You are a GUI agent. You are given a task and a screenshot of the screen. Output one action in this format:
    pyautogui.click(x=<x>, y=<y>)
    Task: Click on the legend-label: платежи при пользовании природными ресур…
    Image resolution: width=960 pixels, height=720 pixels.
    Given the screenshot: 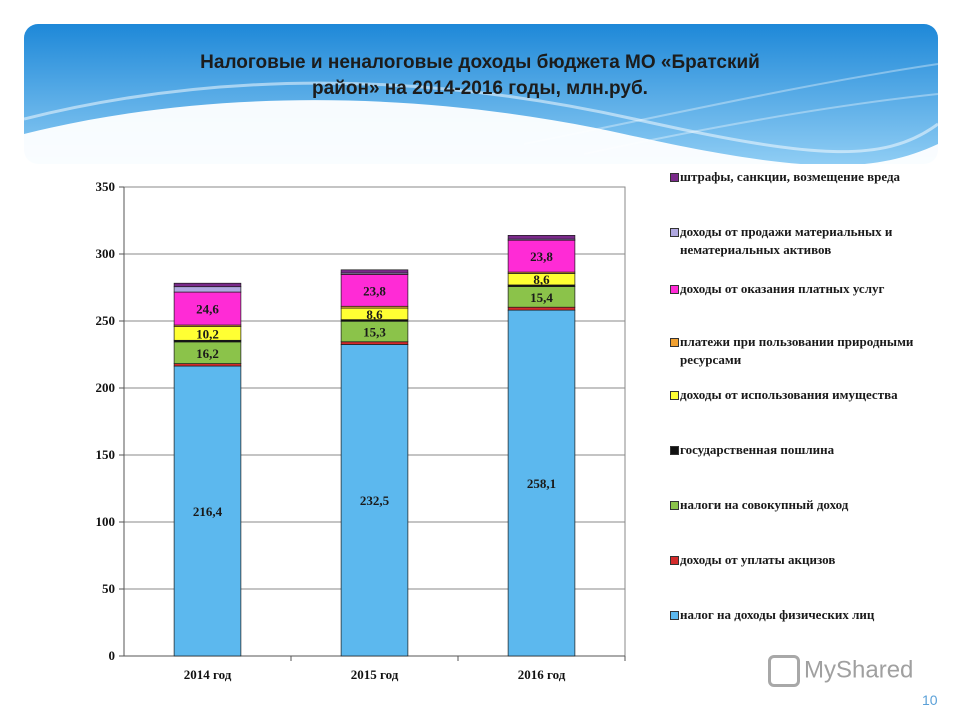 What is the action you would take?
    pyautogui.click(x=797, y=350)
    